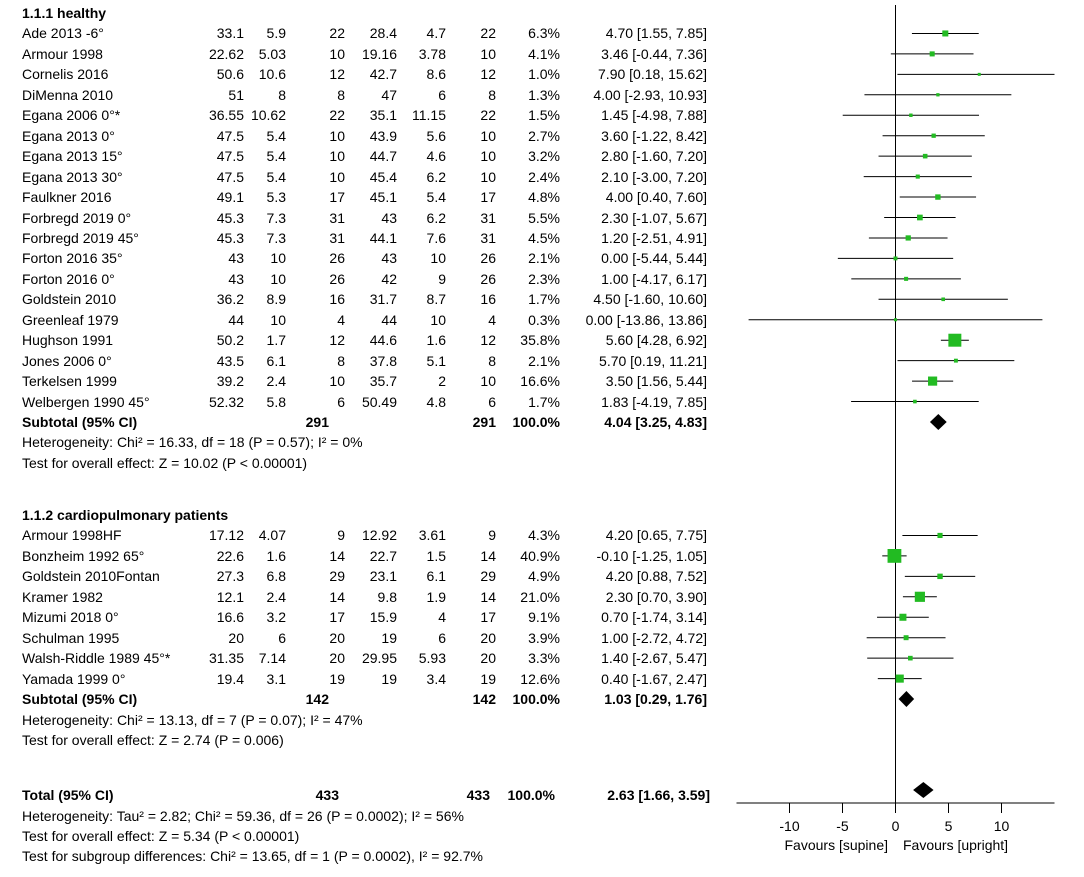 The height and width of the screenshot is (877, 1084). Describe the element at coordinates (488, 381) in the screenshot. I see `study-n2: 10` at that location.